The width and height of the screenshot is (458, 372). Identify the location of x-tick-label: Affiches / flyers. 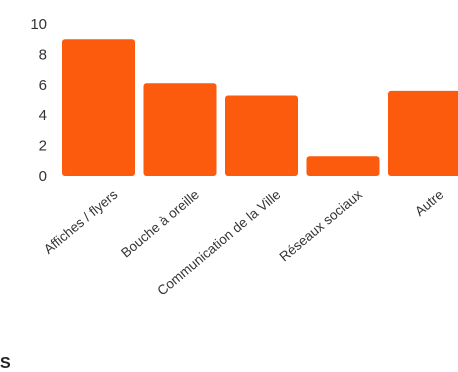
(81, 222).